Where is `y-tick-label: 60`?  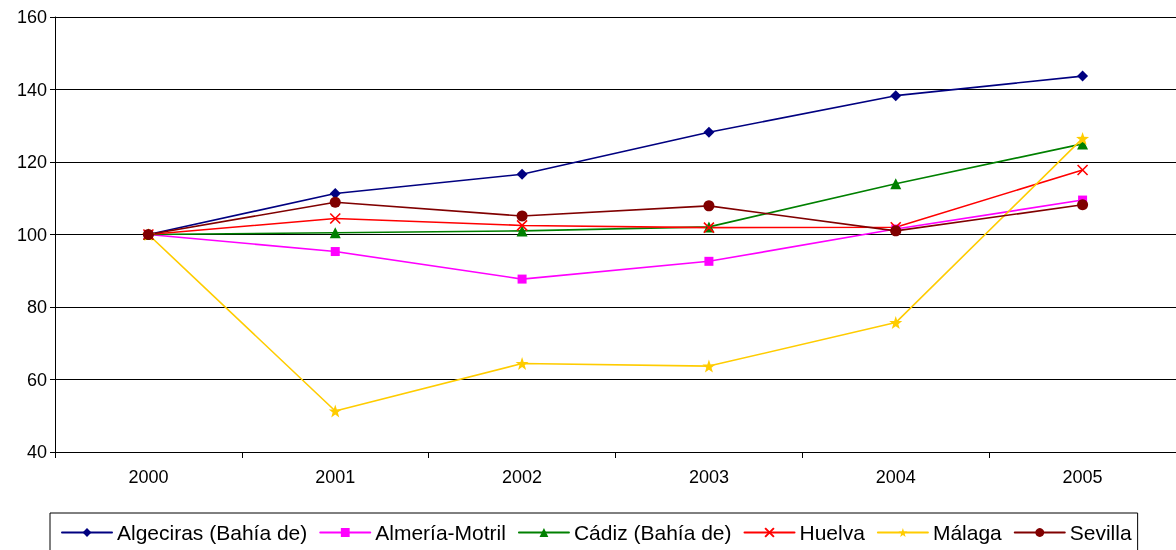
y-tick-label: 60 is located at coordinates (36, 379).